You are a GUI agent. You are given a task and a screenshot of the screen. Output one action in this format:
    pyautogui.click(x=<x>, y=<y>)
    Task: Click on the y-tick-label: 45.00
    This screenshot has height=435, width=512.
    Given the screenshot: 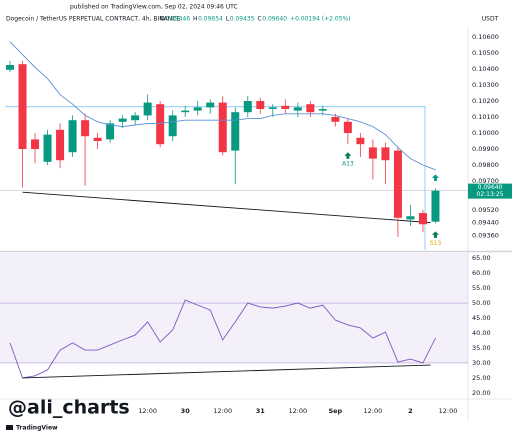 What is the action you would take?
    pyautogui.click(x=481, y=318)
    